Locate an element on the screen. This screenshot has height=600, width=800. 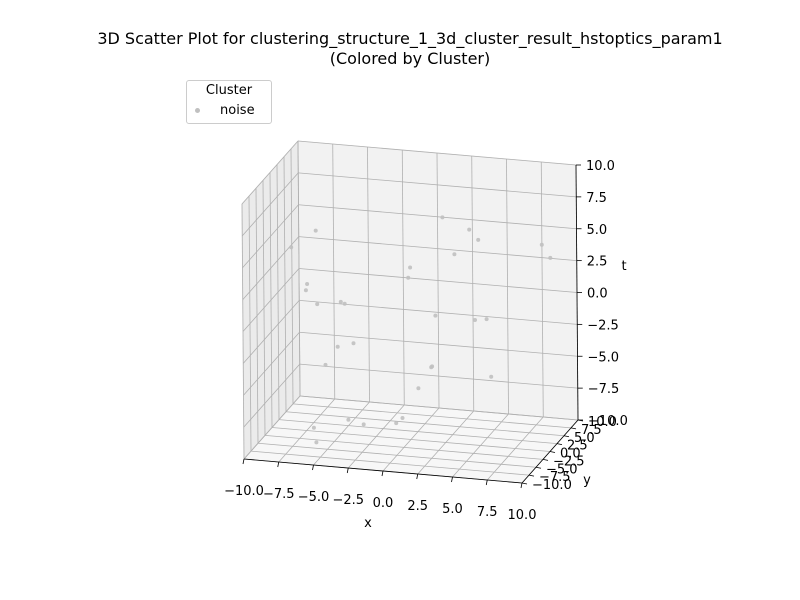
legend-entry-label: noise is located at coordinates (237, 110).